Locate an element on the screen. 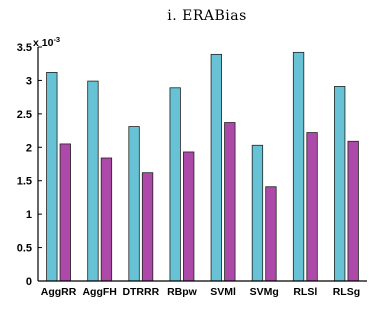 The image size is (378, 327). y-multiplier: x 10-3 is located at coordinates (46, 42).